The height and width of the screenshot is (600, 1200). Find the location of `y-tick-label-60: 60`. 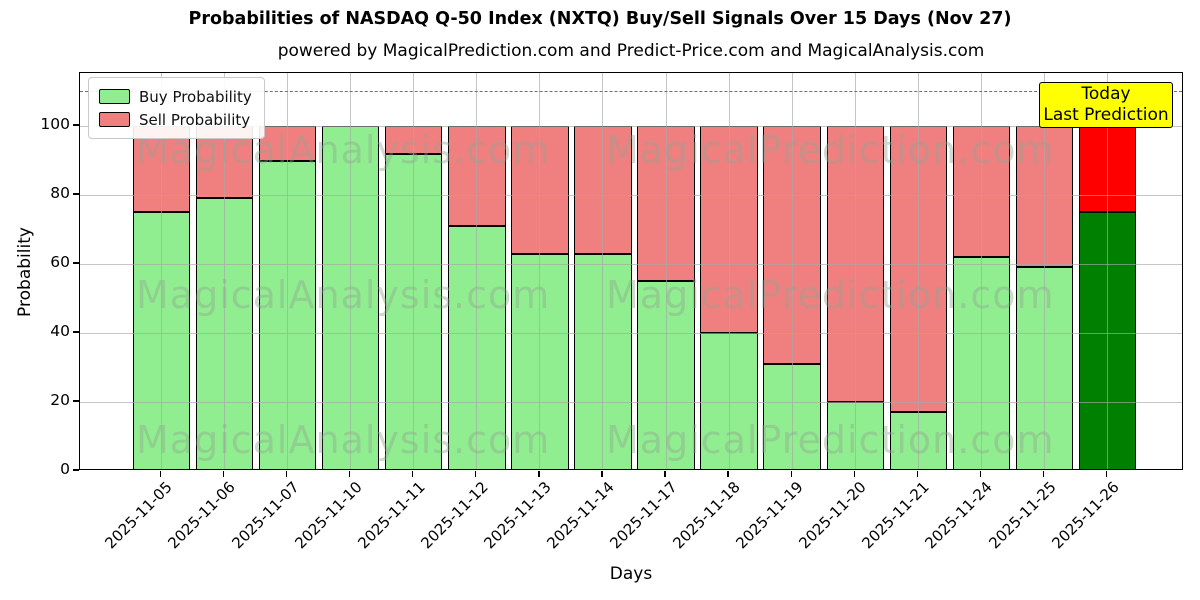

y-tick-label-60: 60 is located at coordinates (60, 262).